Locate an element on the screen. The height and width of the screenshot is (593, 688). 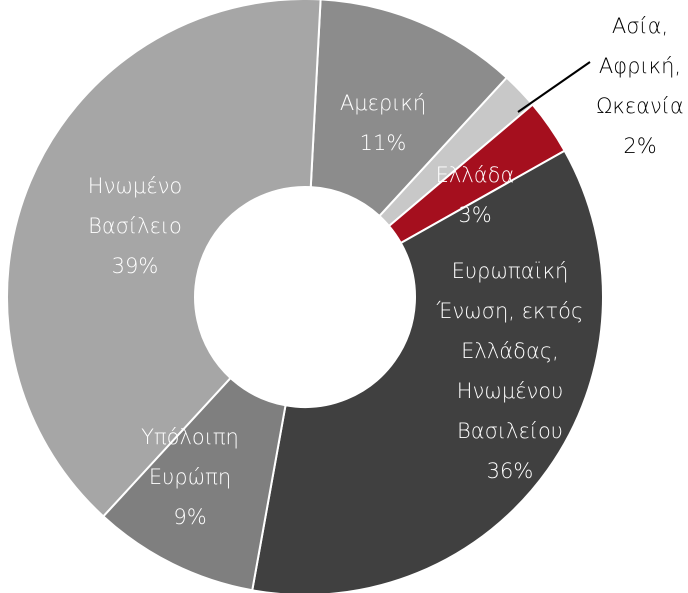
value-label: 2% is located at coordinates (639, 146).